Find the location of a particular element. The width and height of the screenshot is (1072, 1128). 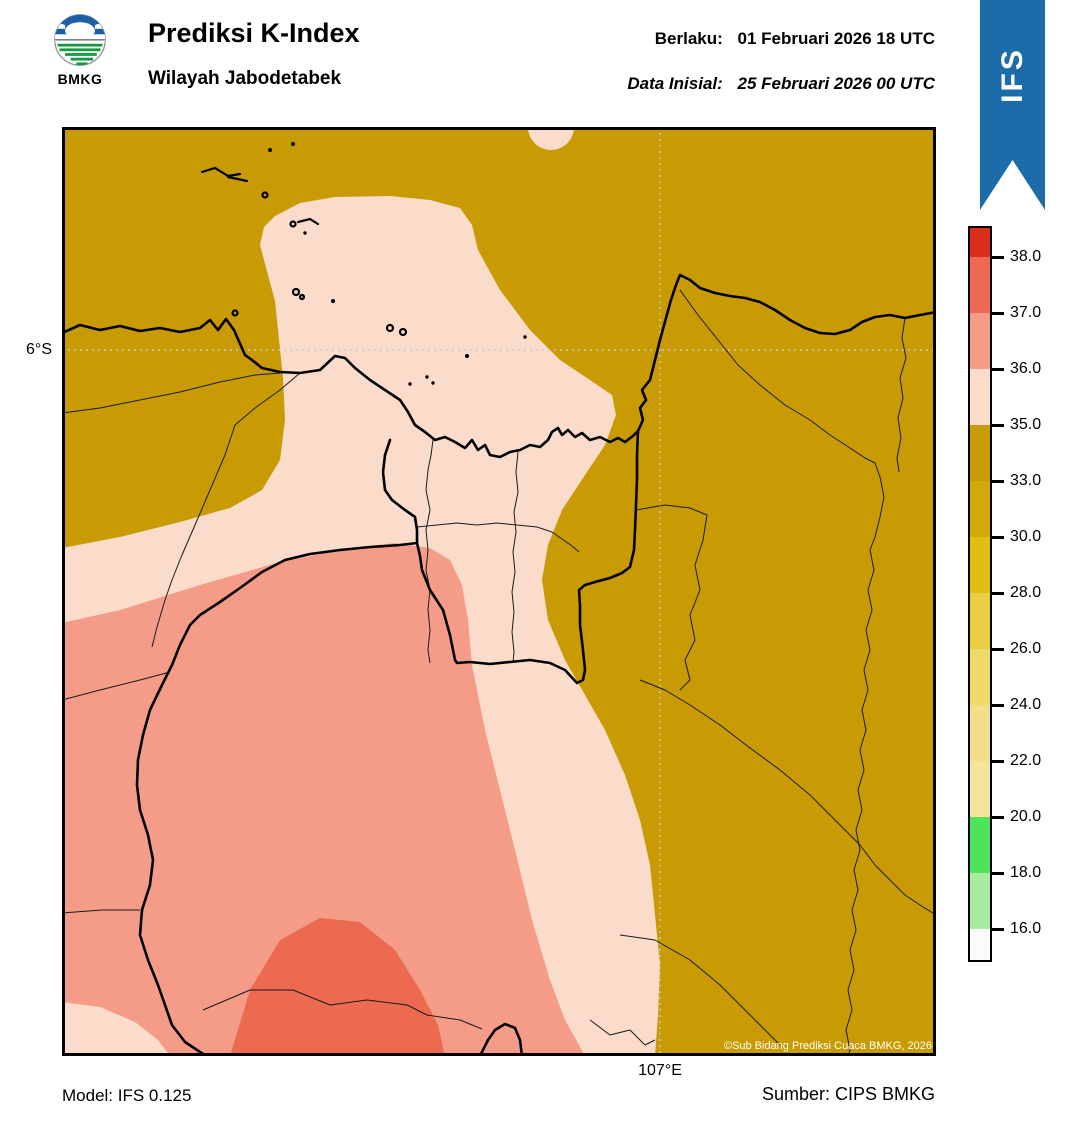

colorbar-tick-label: 16.0 is located at coordinates (1026, 928).